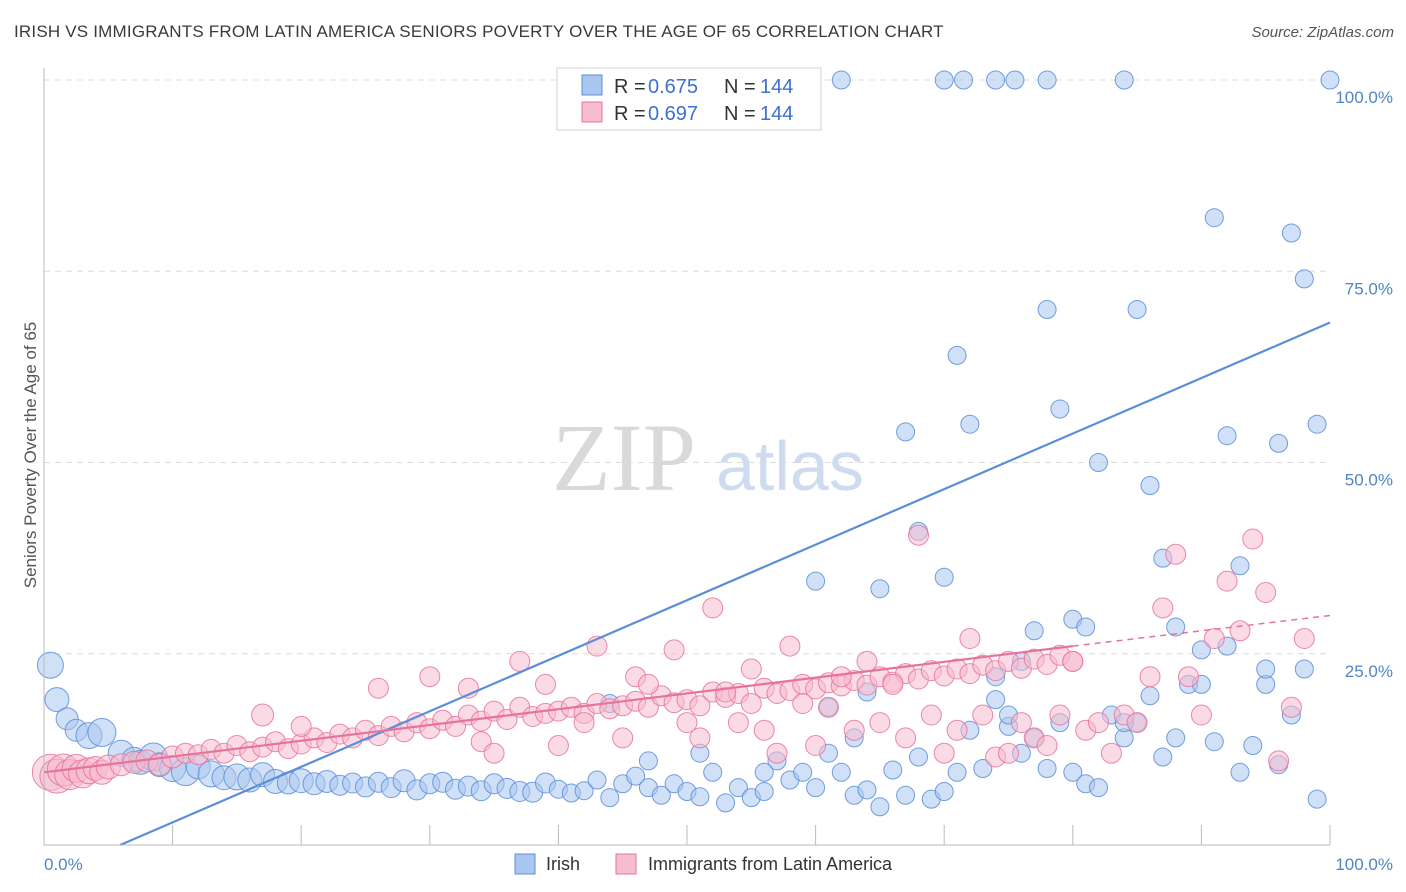 This screenshot has height=892, width=1406. What do you see at coordinates (63, 864) in the screenshot?
I see `x-tick-label-min: 0.0%` at bounding box center [63, 864].